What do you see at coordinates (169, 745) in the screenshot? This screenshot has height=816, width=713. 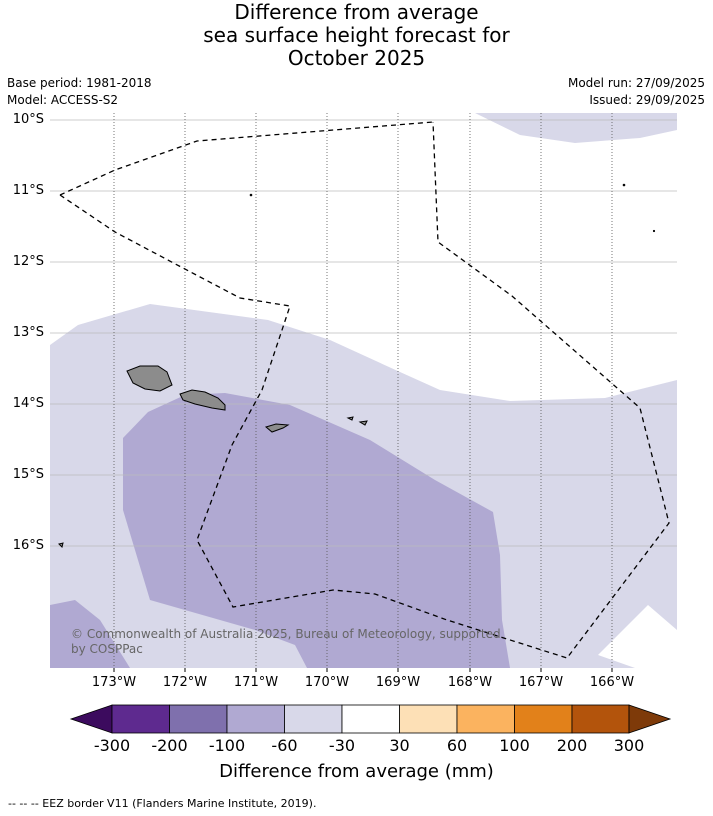 I see `colorbar-tick-label: -200` at bounding box center [169, 745].